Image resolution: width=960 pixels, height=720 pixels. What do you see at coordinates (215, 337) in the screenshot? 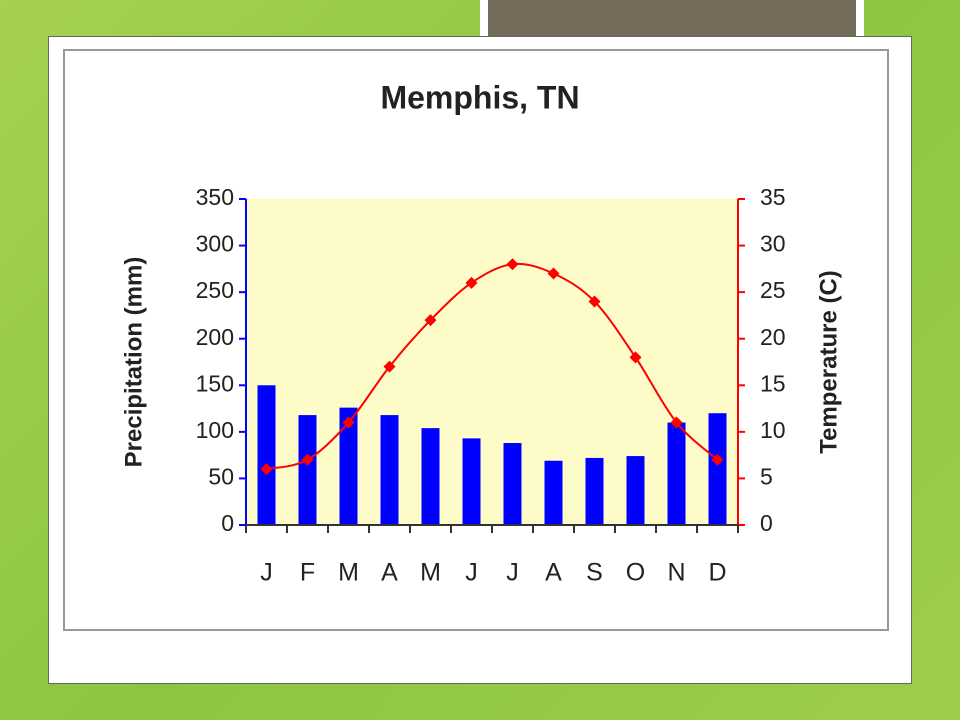
I see `y-tick-label: 200` at bounding box center [215, 337].